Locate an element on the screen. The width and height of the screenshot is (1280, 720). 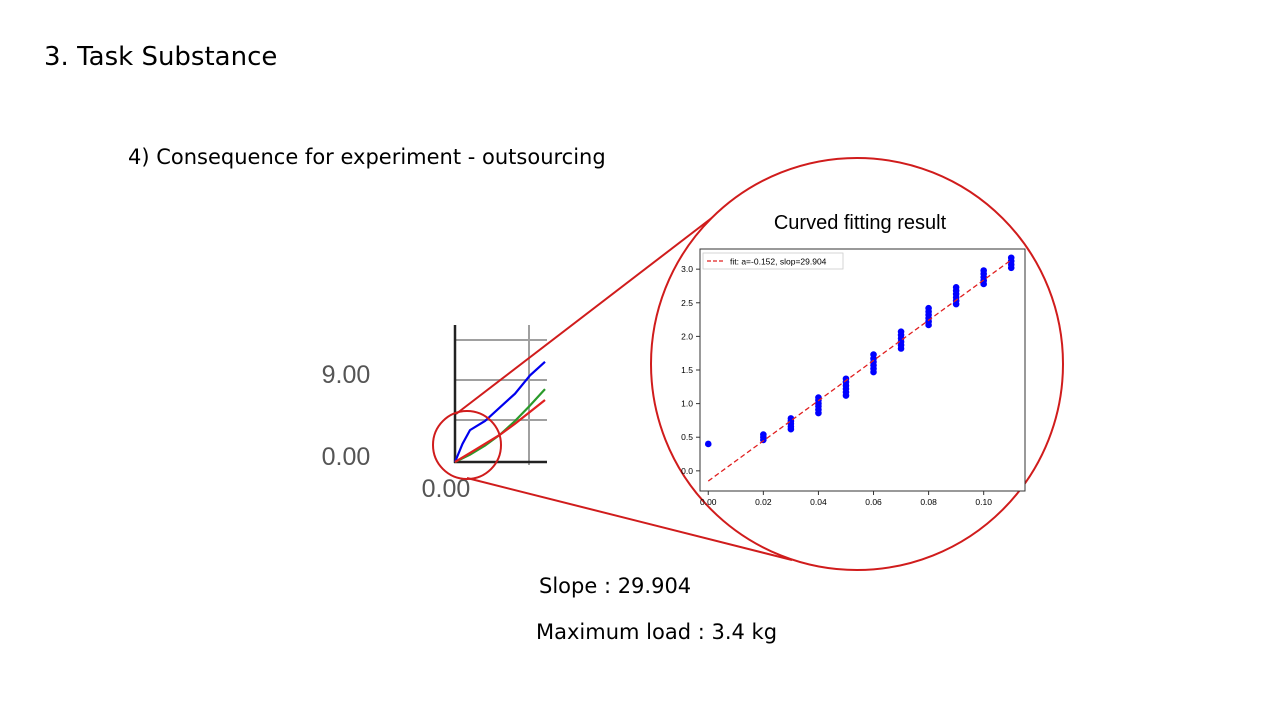
fit-ytick-label-5: 2.5 is located at coordinates (687, 303).